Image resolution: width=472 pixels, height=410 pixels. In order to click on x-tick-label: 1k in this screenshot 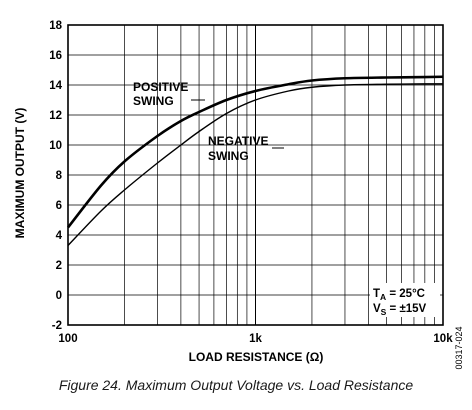, I will do `click(255, 339)`.